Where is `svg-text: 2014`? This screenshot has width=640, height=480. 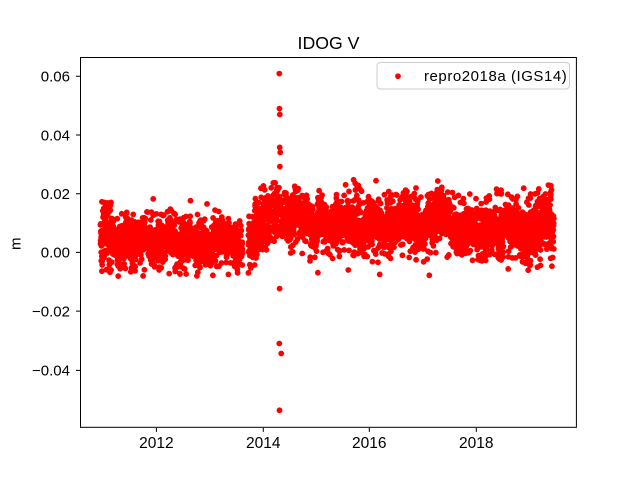 svg-text: 2014 is located at coordinates (263, 443).